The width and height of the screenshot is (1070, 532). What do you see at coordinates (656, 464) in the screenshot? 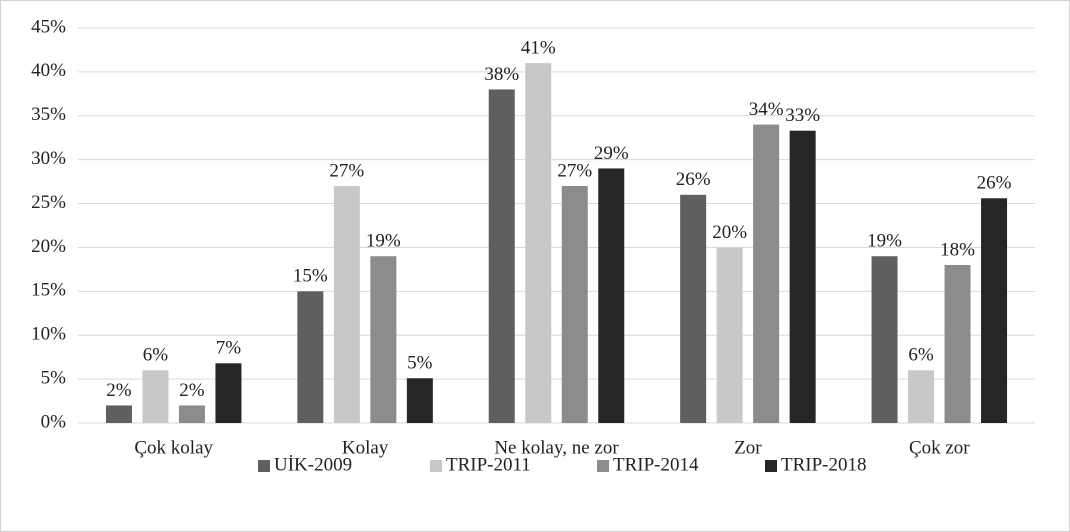
I see `legend-label: TRIP-2014` at bounding box center [656, 464].